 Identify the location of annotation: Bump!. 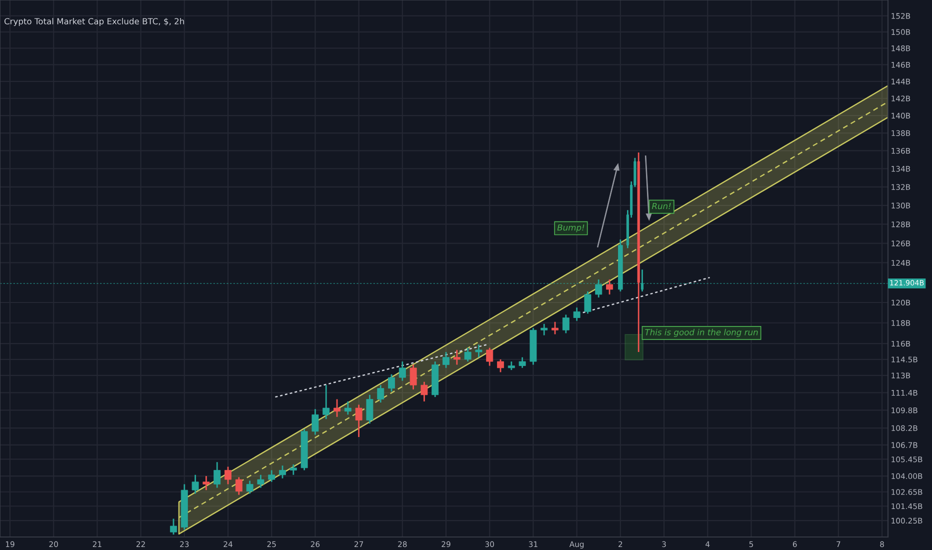
(570, 228).